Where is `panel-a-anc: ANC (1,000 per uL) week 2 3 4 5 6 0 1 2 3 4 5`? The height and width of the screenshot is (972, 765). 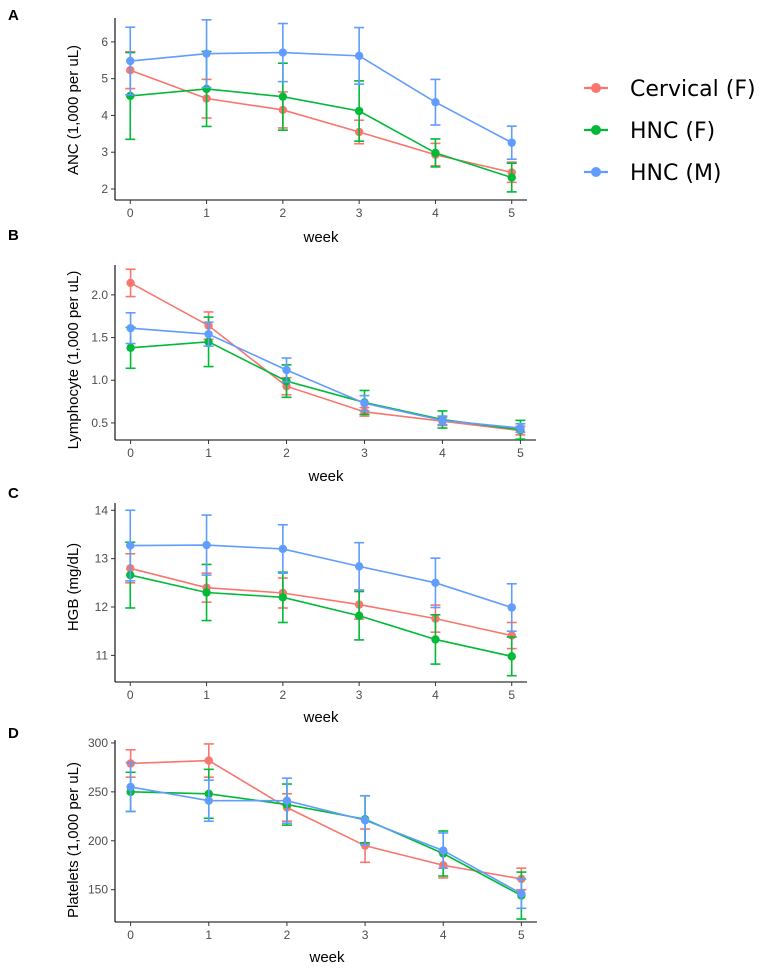 panel-a-anc: ANC (1,000 per uL) week 2 3 4 5 6 0 1 2 3 4 5 is located at coordinates (296, 132).